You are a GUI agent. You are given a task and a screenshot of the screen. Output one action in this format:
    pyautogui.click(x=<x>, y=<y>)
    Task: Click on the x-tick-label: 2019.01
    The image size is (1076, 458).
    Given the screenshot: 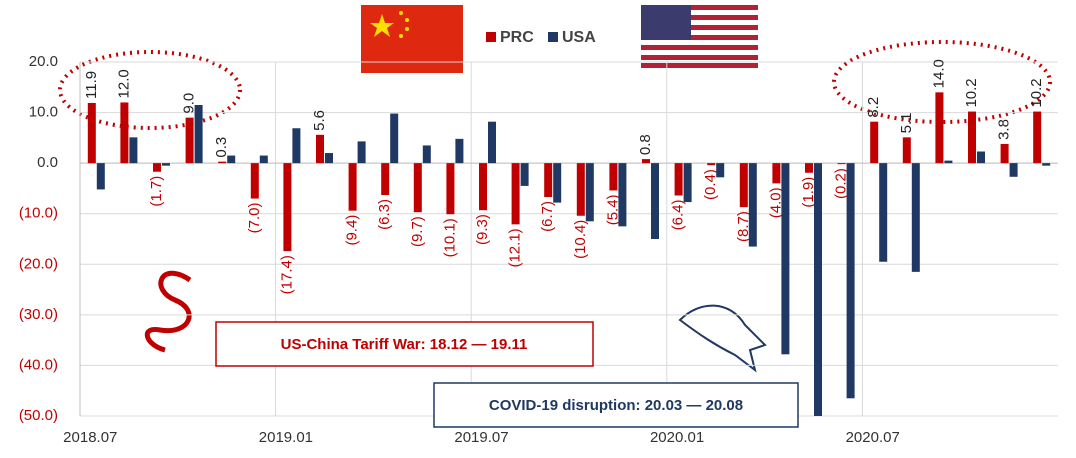 What is the action you would take?
    pyautogui.click(x=286, y=437)
    